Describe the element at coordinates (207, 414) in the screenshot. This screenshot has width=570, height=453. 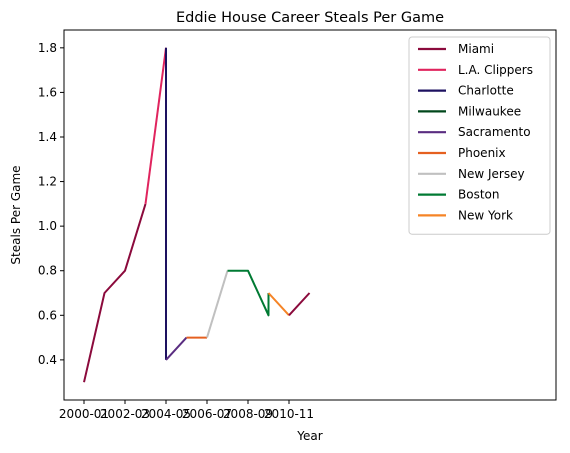
I see `x-tick-label: 2006-07` at that location.